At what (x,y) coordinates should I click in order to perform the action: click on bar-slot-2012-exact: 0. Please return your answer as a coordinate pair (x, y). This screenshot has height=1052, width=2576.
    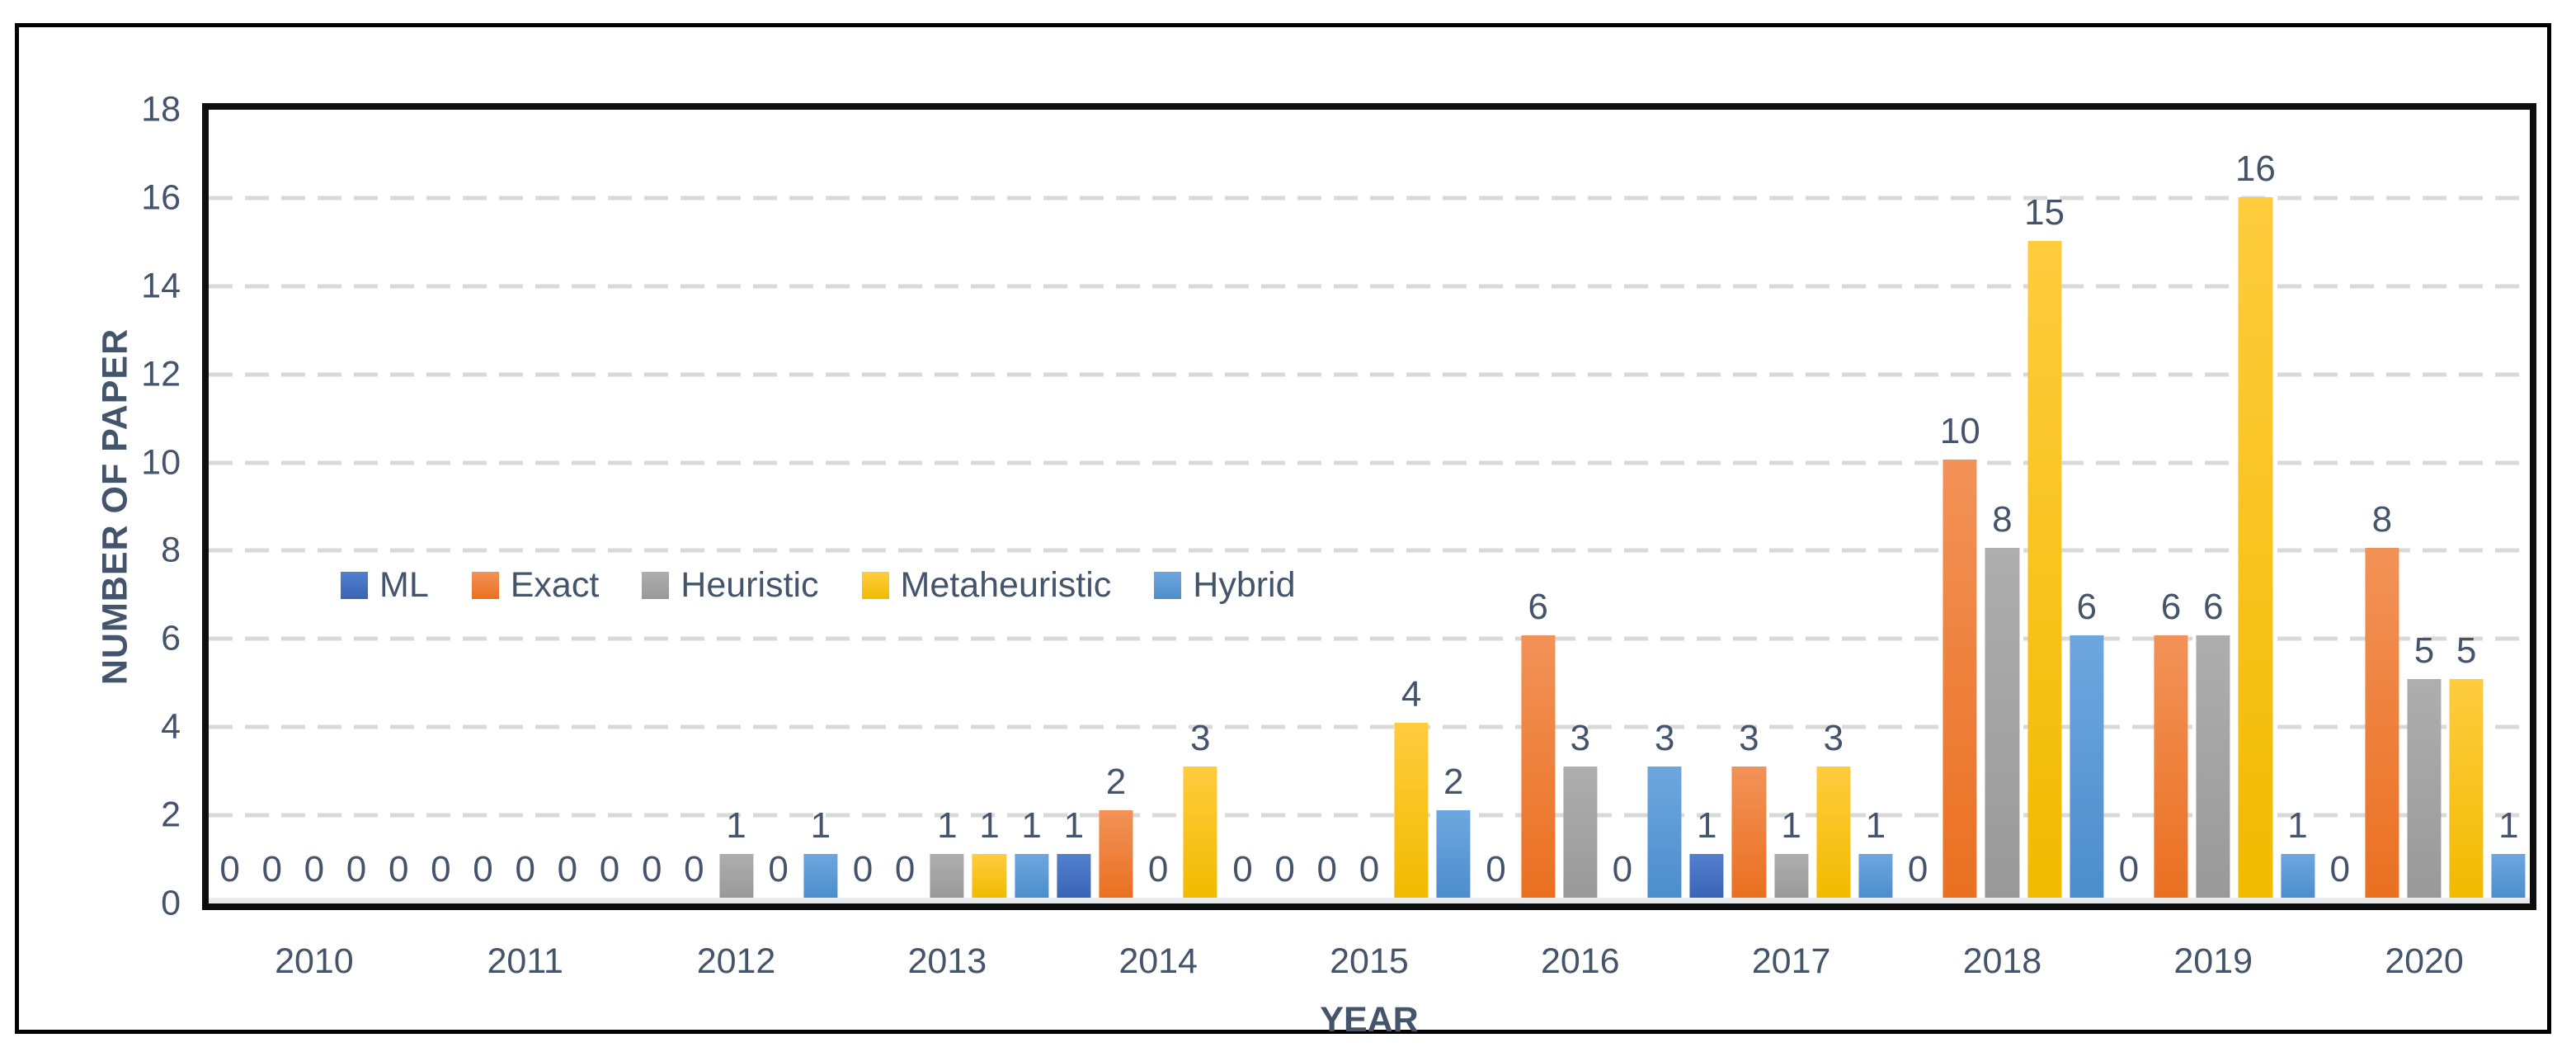
    Looking at the image, I should click on (694, 504).